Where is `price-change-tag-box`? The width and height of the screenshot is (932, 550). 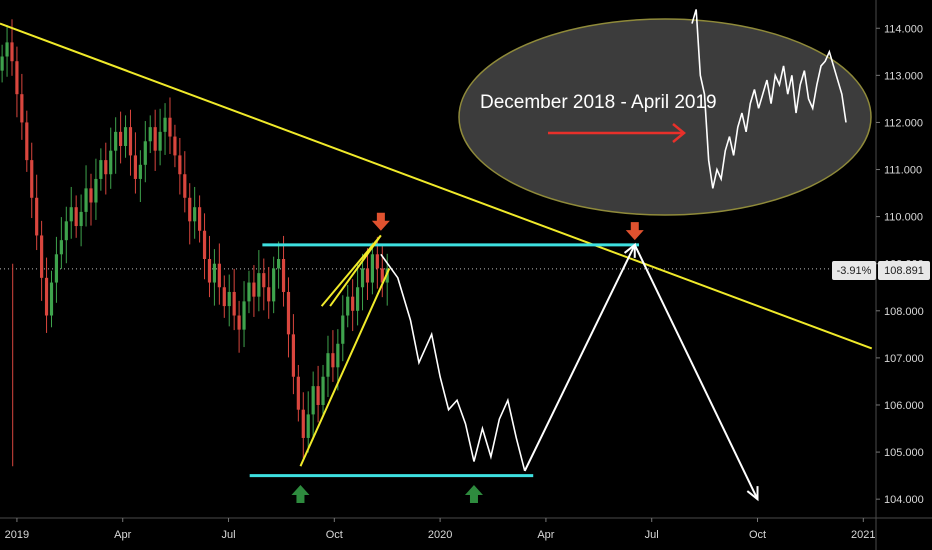 price-change-tag-box is located at coordinates (854, 270).